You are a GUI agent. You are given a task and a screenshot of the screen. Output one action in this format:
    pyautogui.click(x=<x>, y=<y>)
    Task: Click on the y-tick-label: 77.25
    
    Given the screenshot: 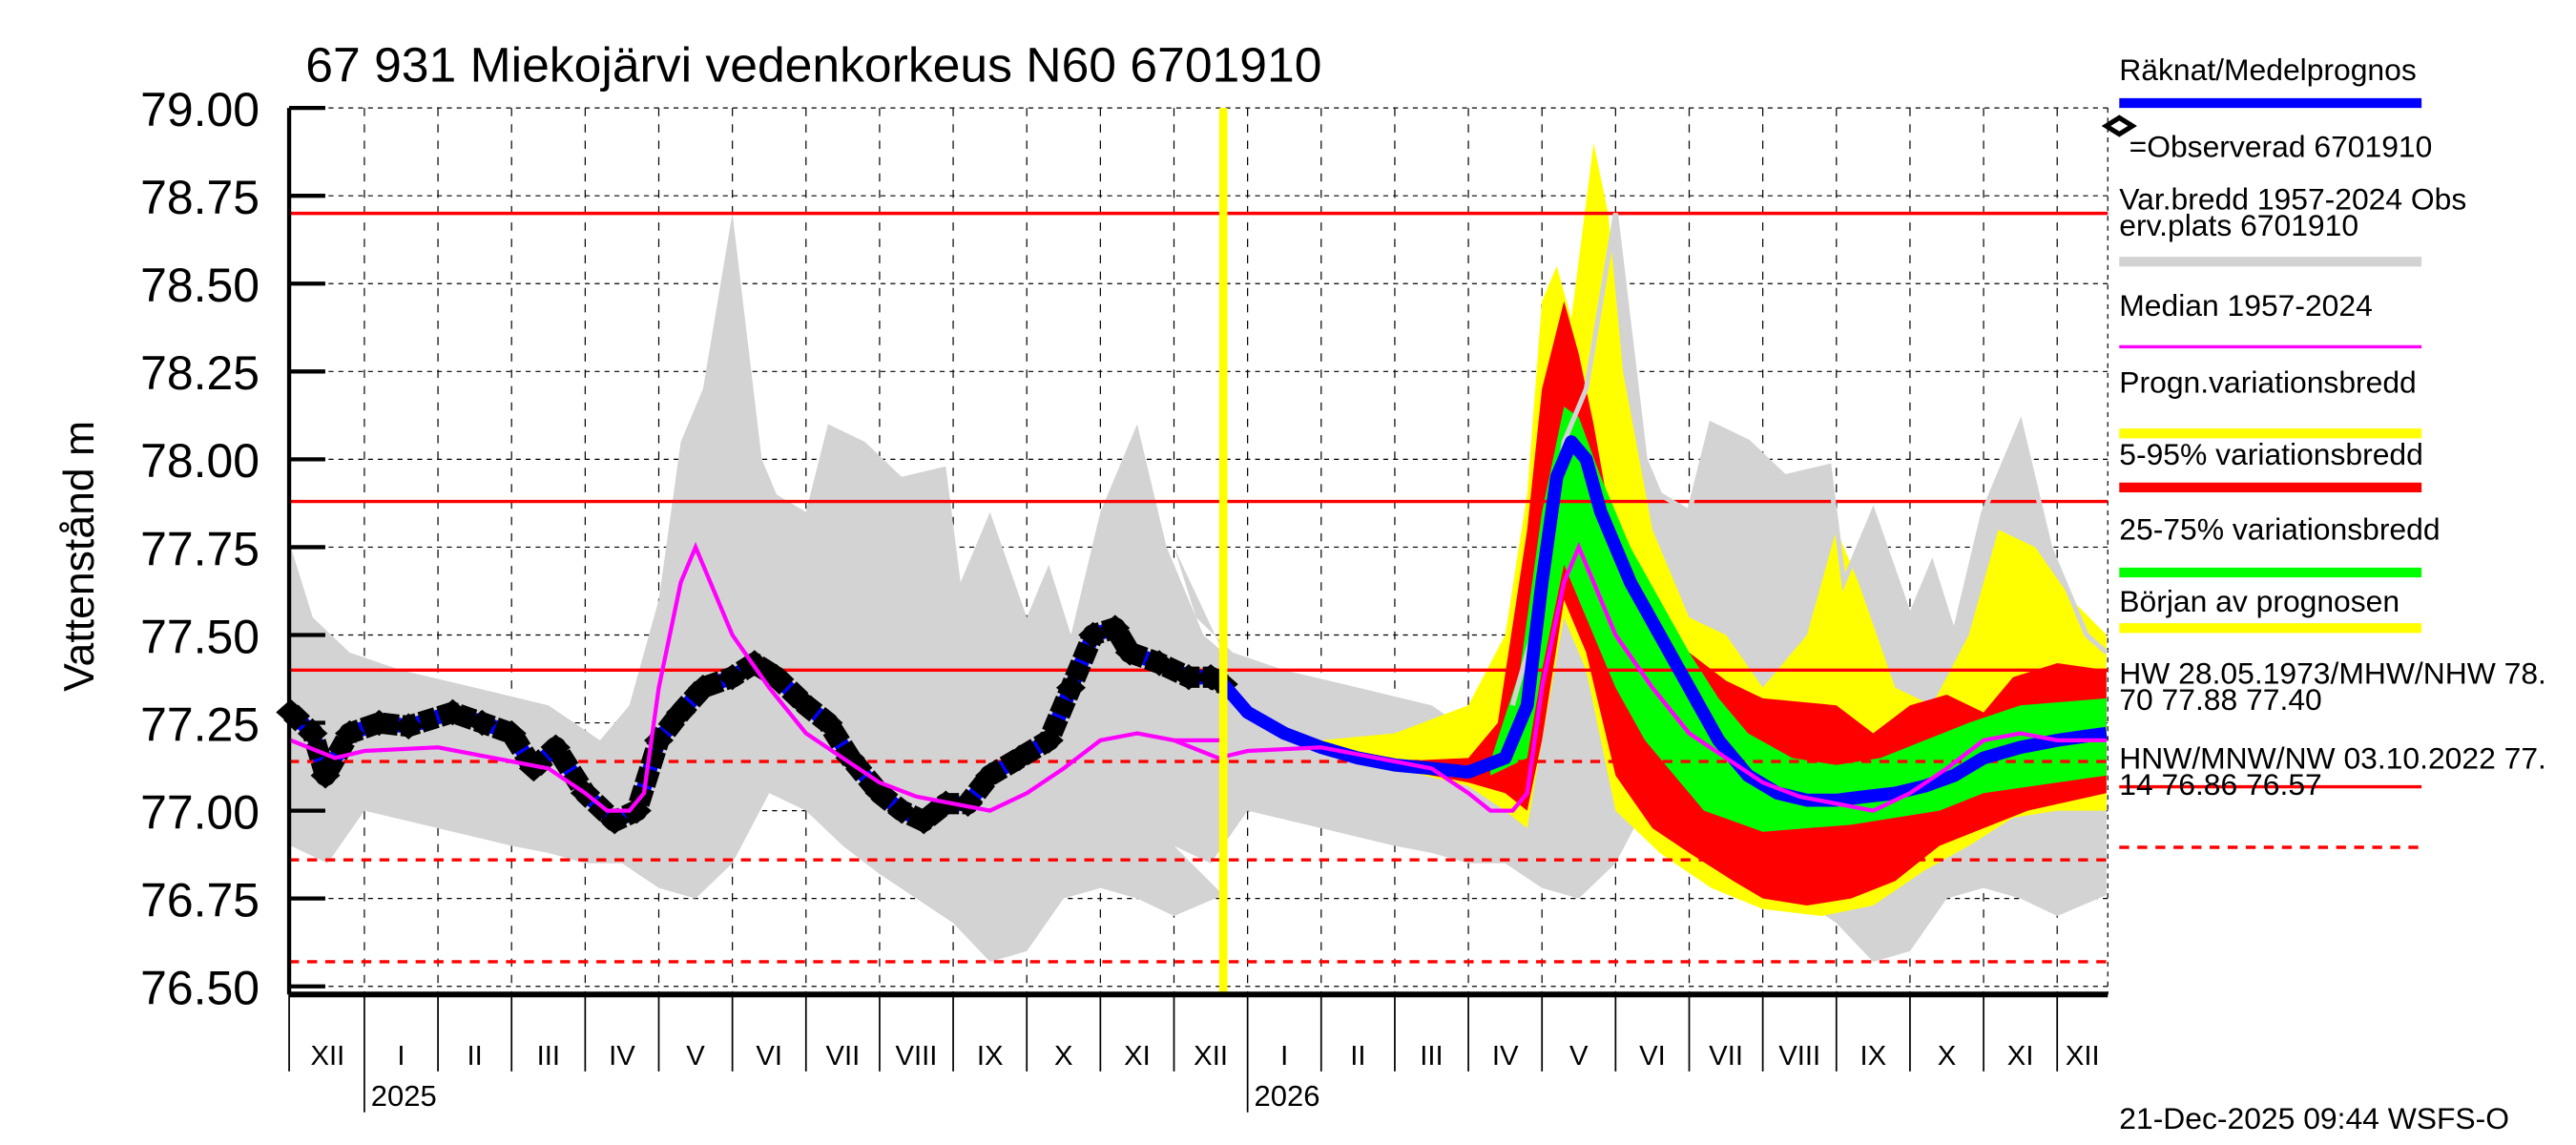 What is the action you would take?
    pyautogui.click(x=200, y=725)
    